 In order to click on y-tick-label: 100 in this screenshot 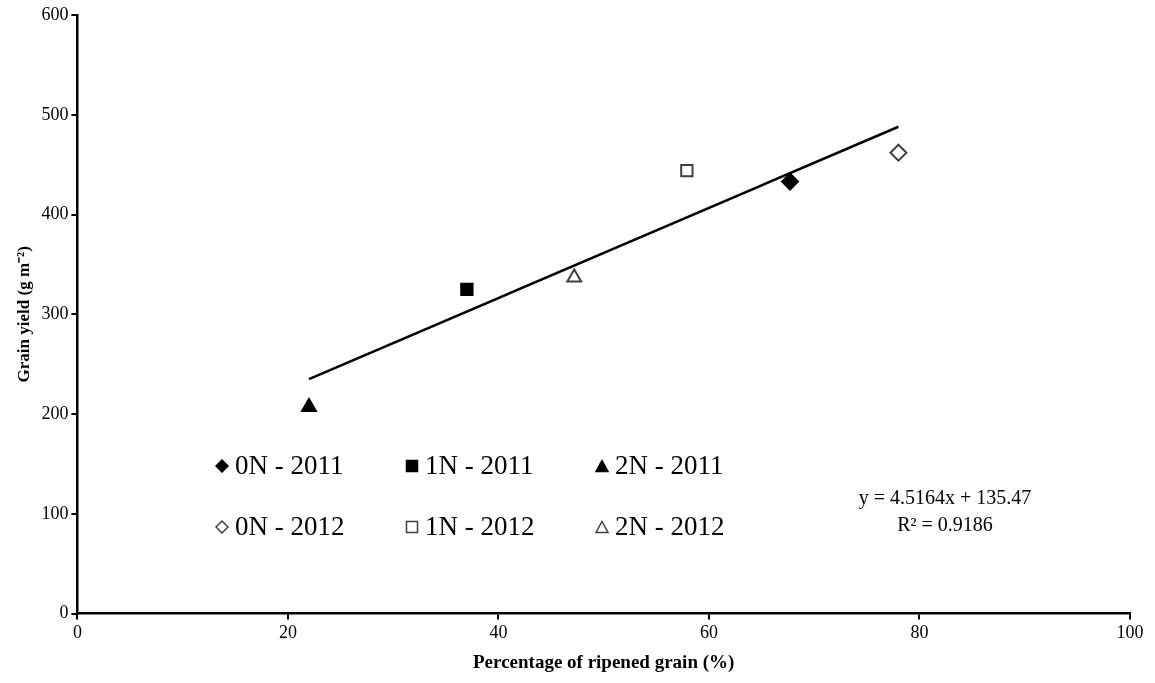, I will do `click(55, 512)`.